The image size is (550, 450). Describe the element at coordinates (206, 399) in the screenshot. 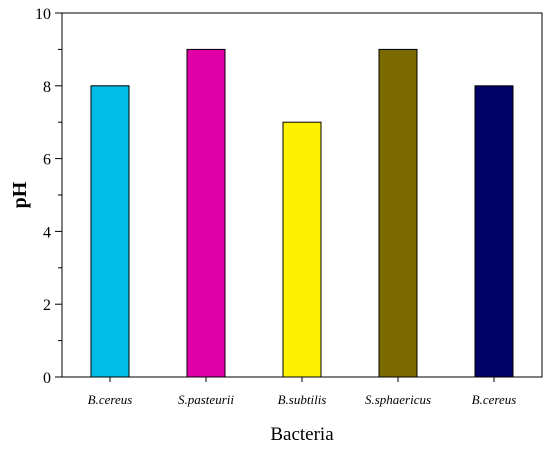

I see `x-tick-label-1: S.pasteurii` at that location.